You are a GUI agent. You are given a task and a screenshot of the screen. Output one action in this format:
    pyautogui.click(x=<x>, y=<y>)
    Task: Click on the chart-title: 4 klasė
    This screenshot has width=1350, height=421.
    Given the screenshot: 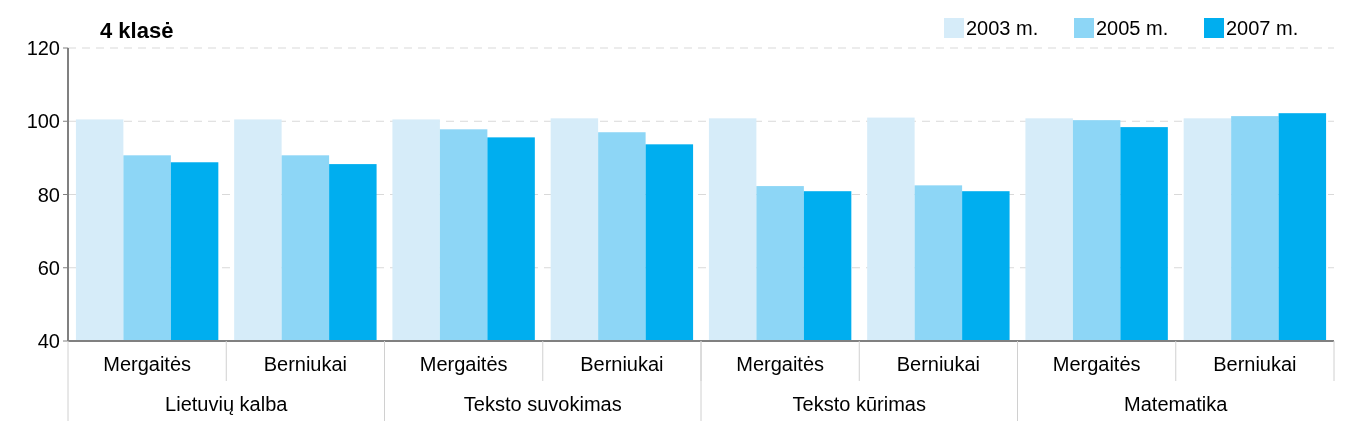 What is the action you would take?
    pyautogui.click(x=137, y=30)
    